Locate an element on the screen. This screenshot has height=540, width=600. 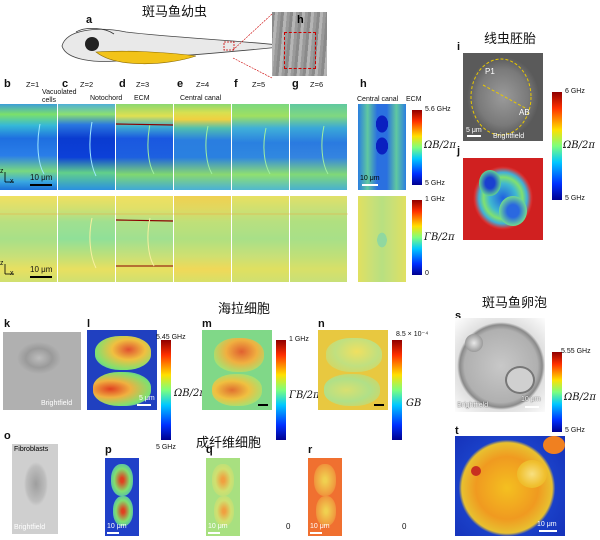
fibroblast-gain-image: 10 μm is located at coordinates (325, 497).